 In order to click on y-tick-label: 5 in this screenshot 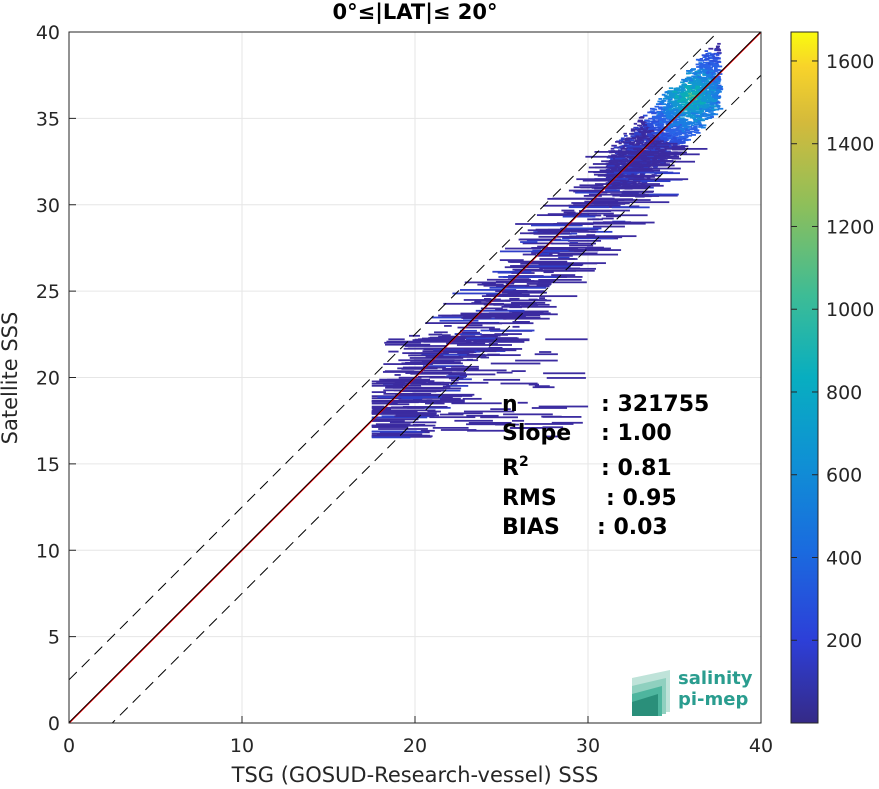, I will do `click(54, 638)`.